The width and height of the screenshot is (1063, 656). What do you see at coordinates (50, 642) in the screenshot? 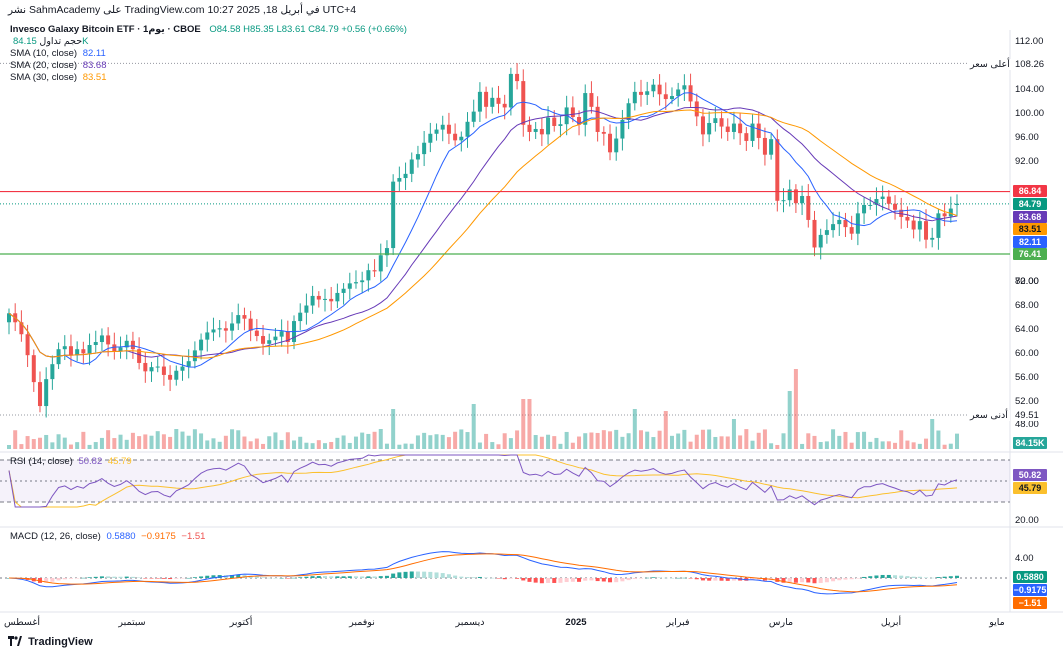
I see `tradingview-logo: TradingView` at bounding box center [50, 642].